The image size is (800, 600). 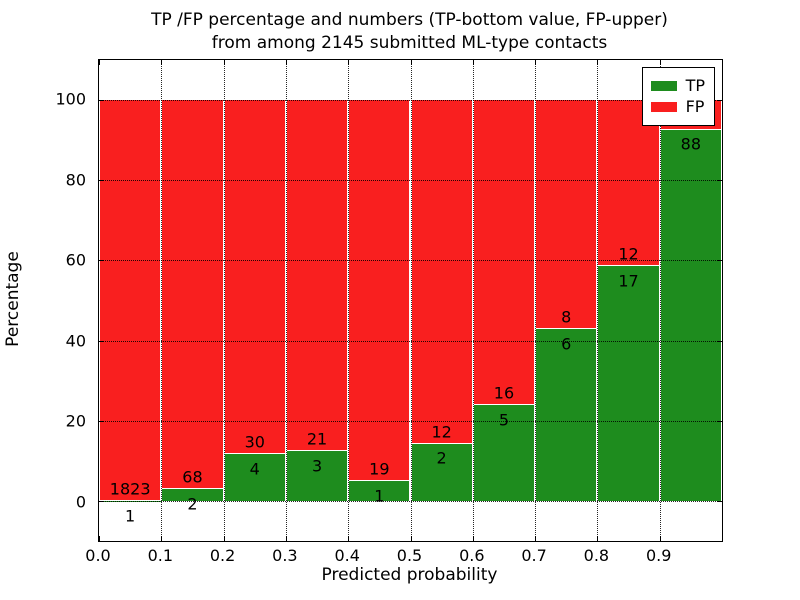 What do you see at coordinates (80, 502) in the screenshot?
I see `y-tick-label: 0` at bounding box center [80, 502].